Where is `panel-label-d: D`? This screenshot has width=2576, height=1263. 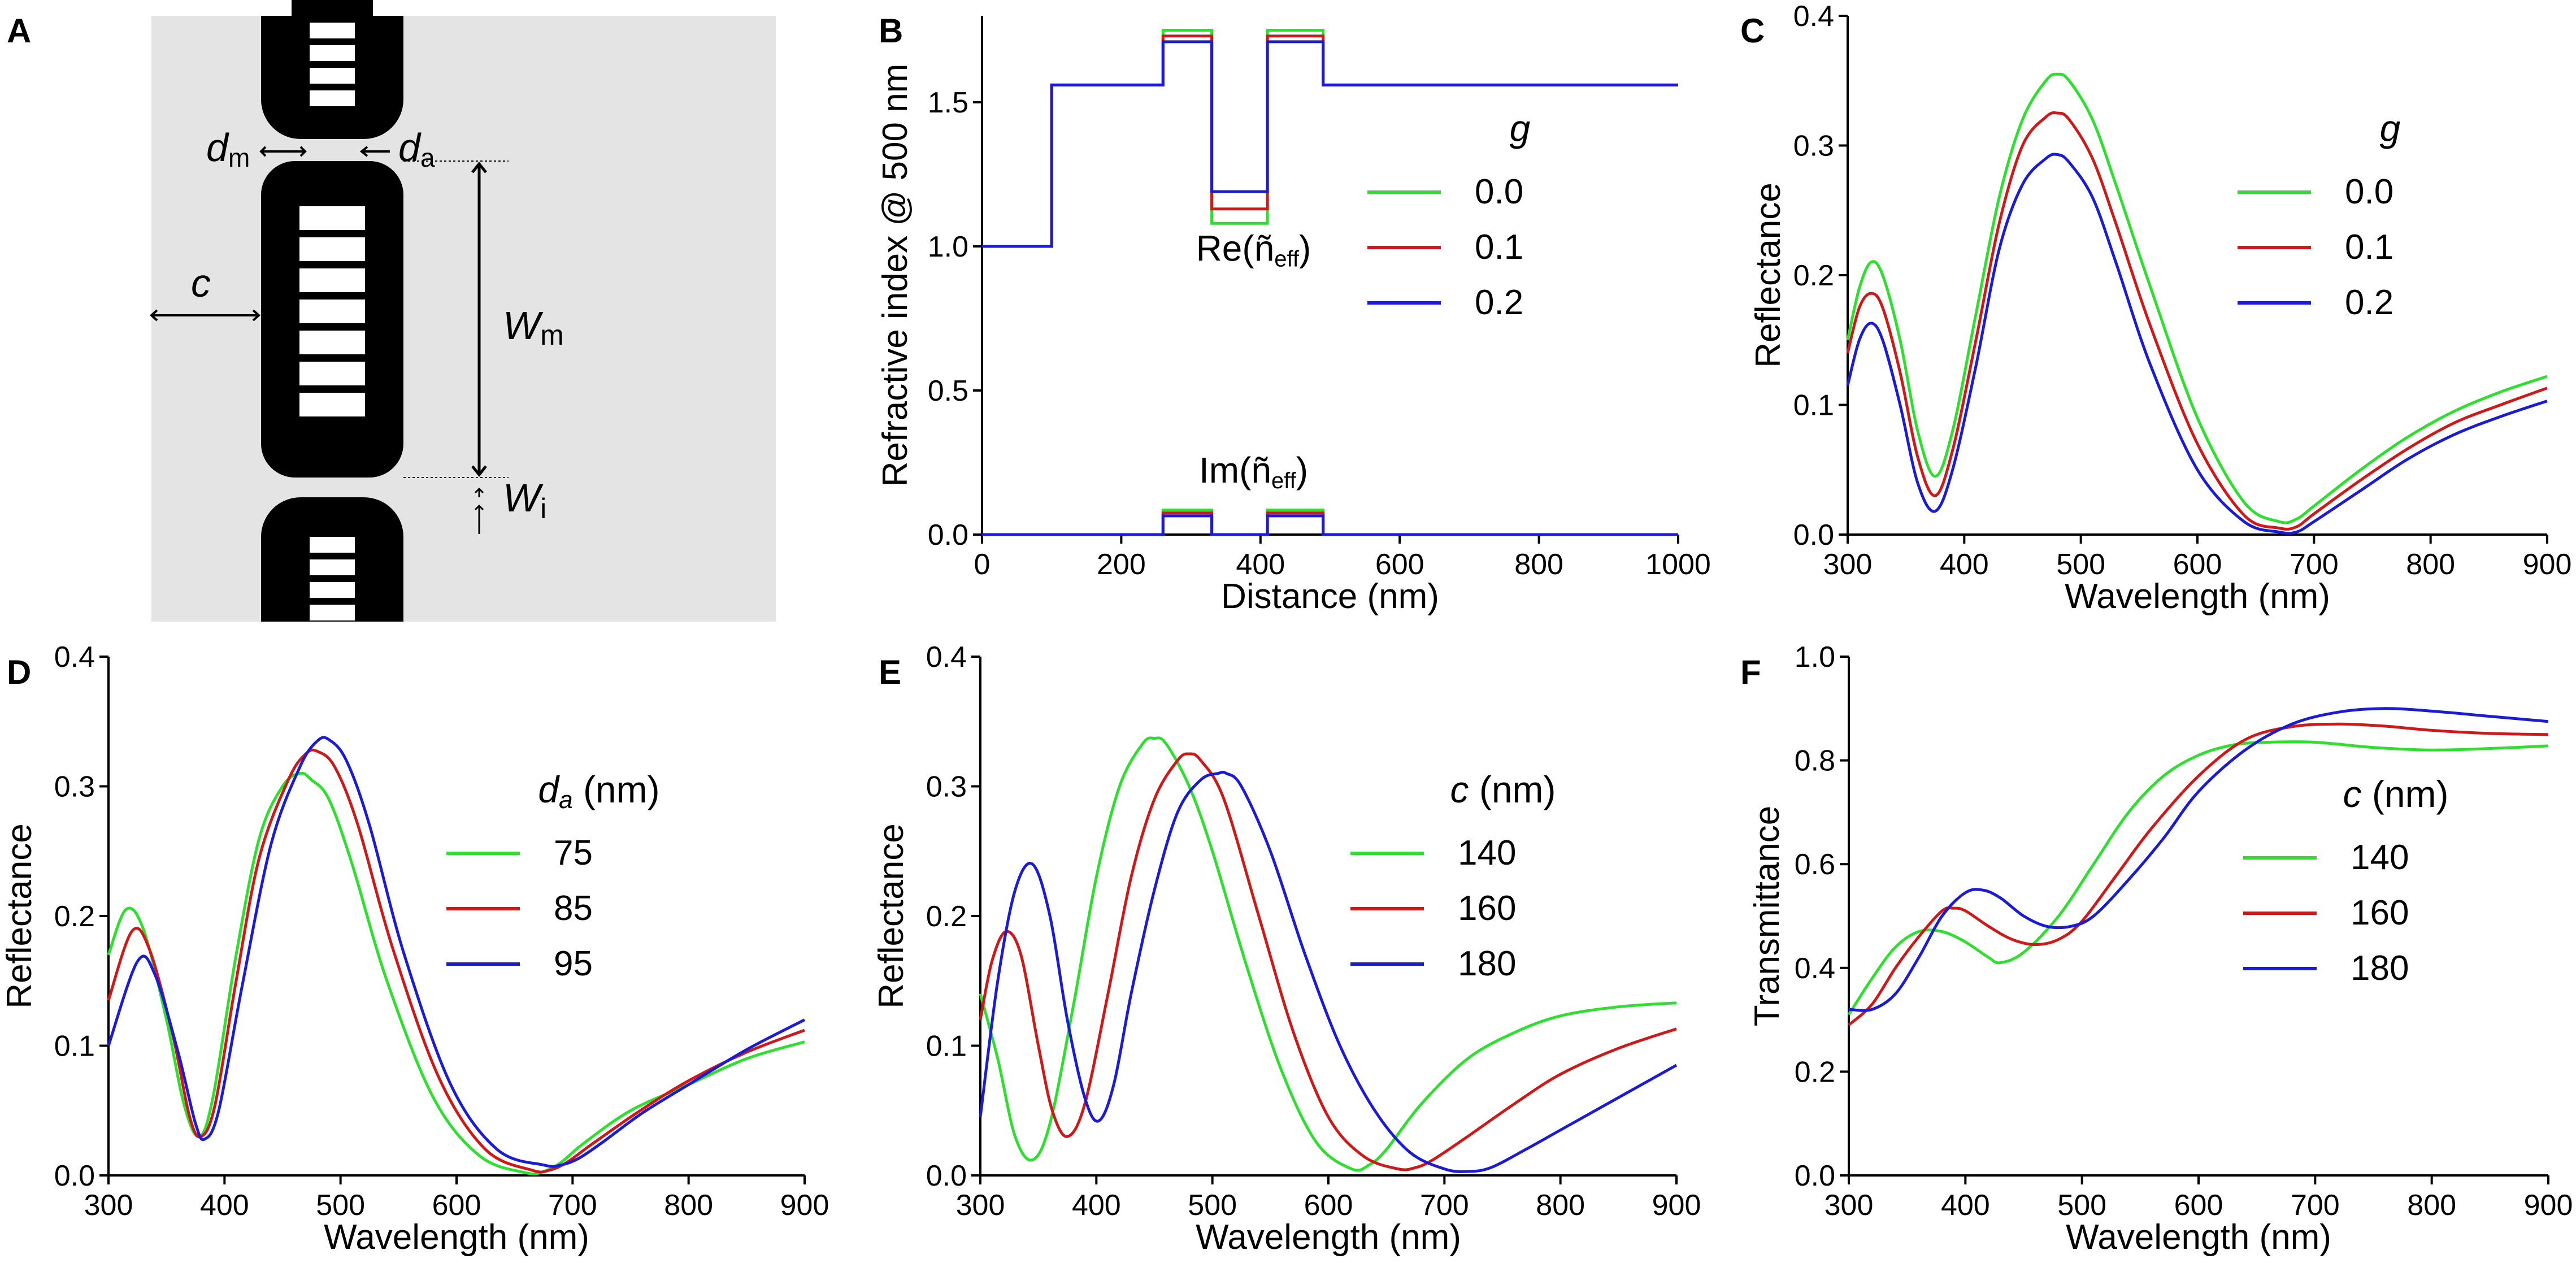 panel-label-d: D is located at coordinates (19, 672).